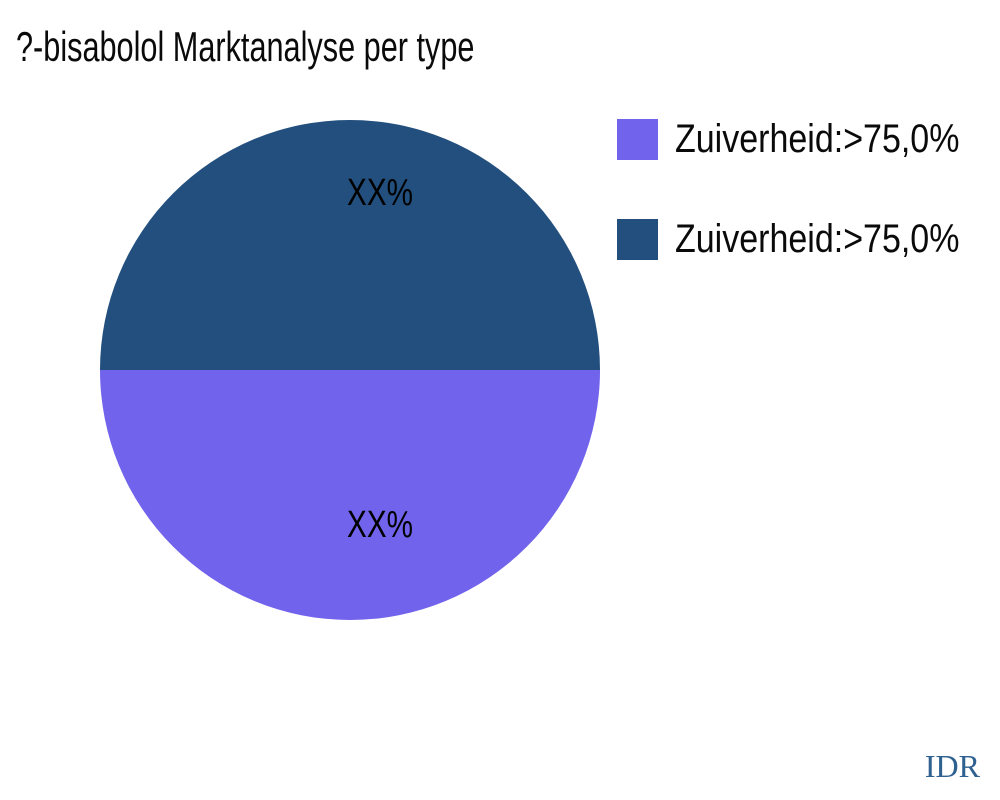  I want to click on legend: Zuiverheid:>75,0% Zuiverheid:>75,0%, so click(808, 217).